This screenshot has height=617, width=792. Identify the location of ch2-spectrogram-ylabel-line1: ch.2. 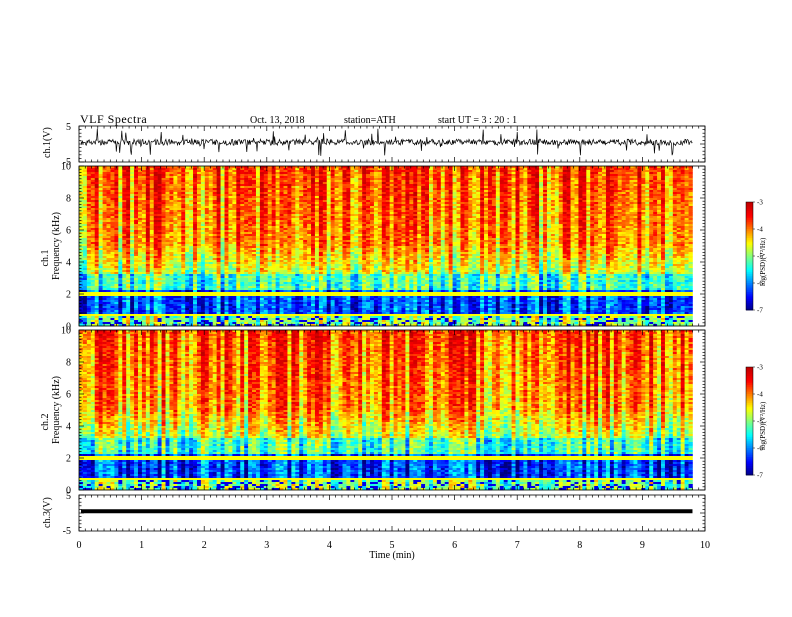
(45, 422).